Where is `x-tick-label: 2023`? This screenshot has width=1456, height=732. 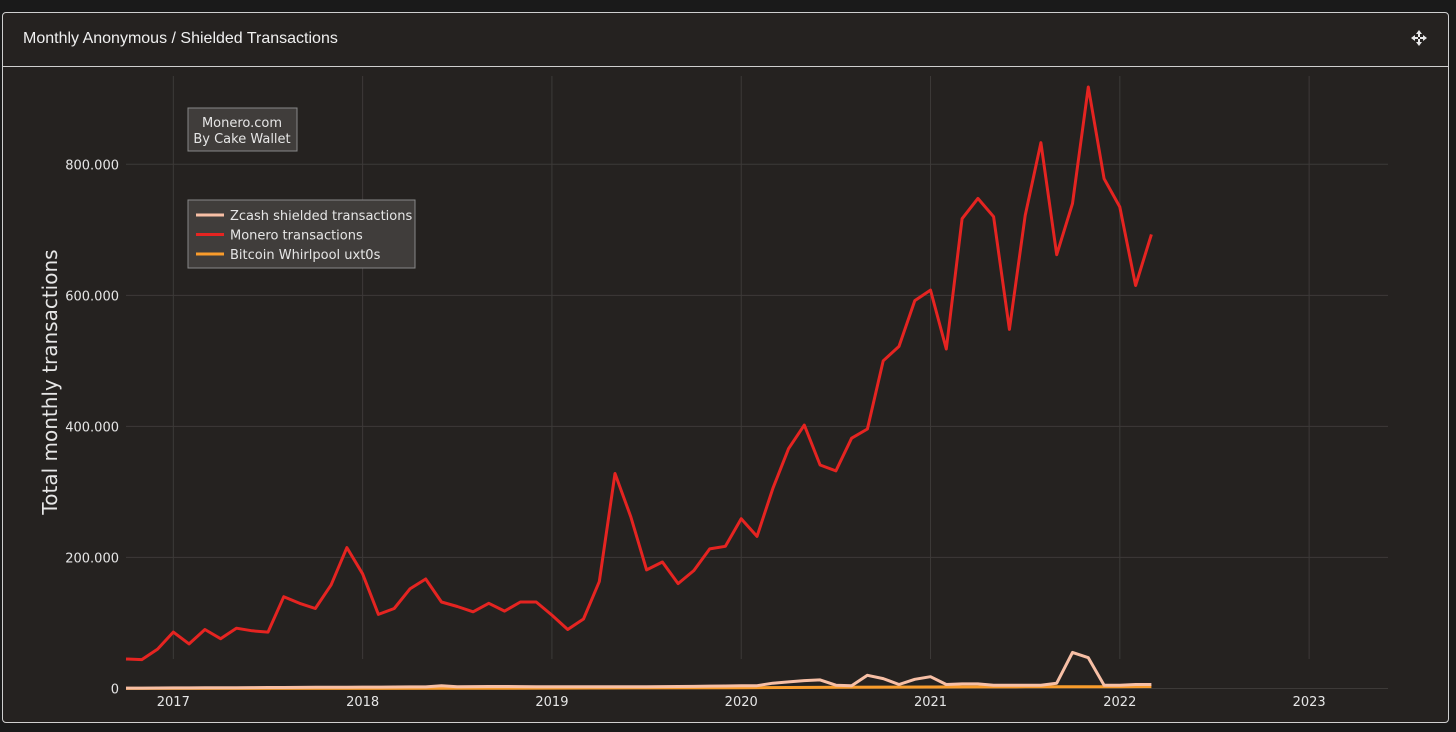 x-tick-label: 2023 is located at coordinates (1309, 702).